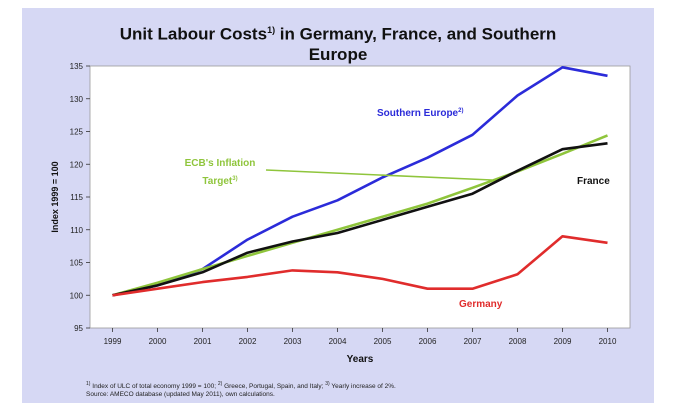 Image resolution: width=676 pixels, height=411 pixels. I want to click on label-ecb-line1: ECB's Inflation, so click(220, 163).